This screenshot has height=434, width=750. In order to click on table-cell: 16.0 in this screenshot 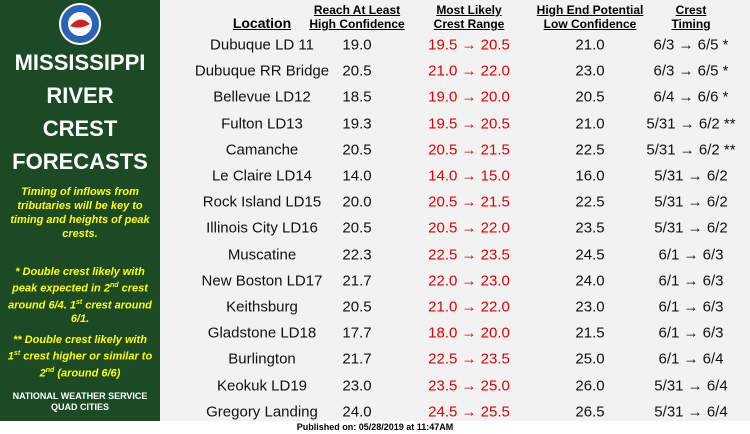, I will do `click(590, 176)`.